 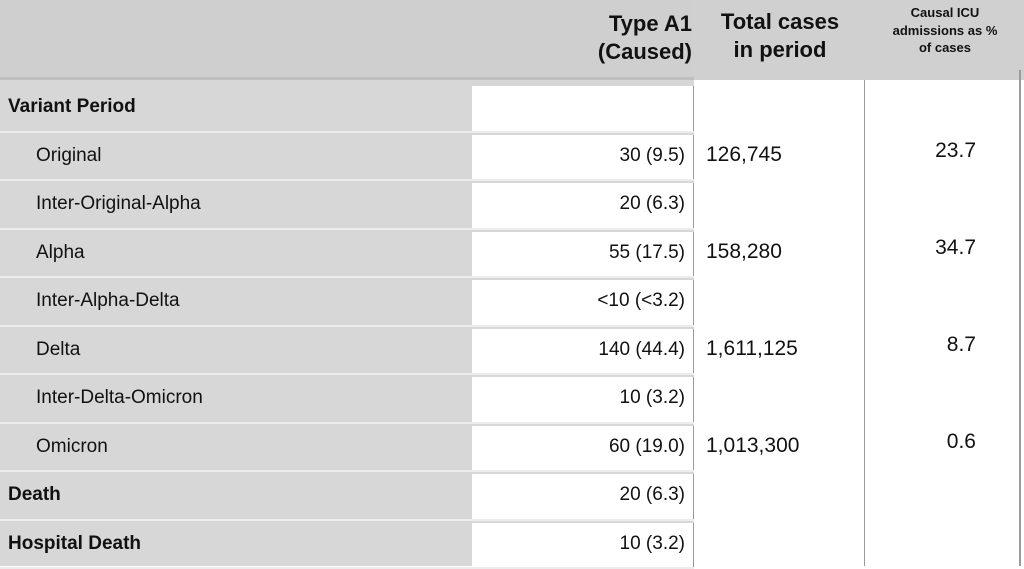 I want to click on header-icu-line1: Causal ICU, so click(x=945, y=12).